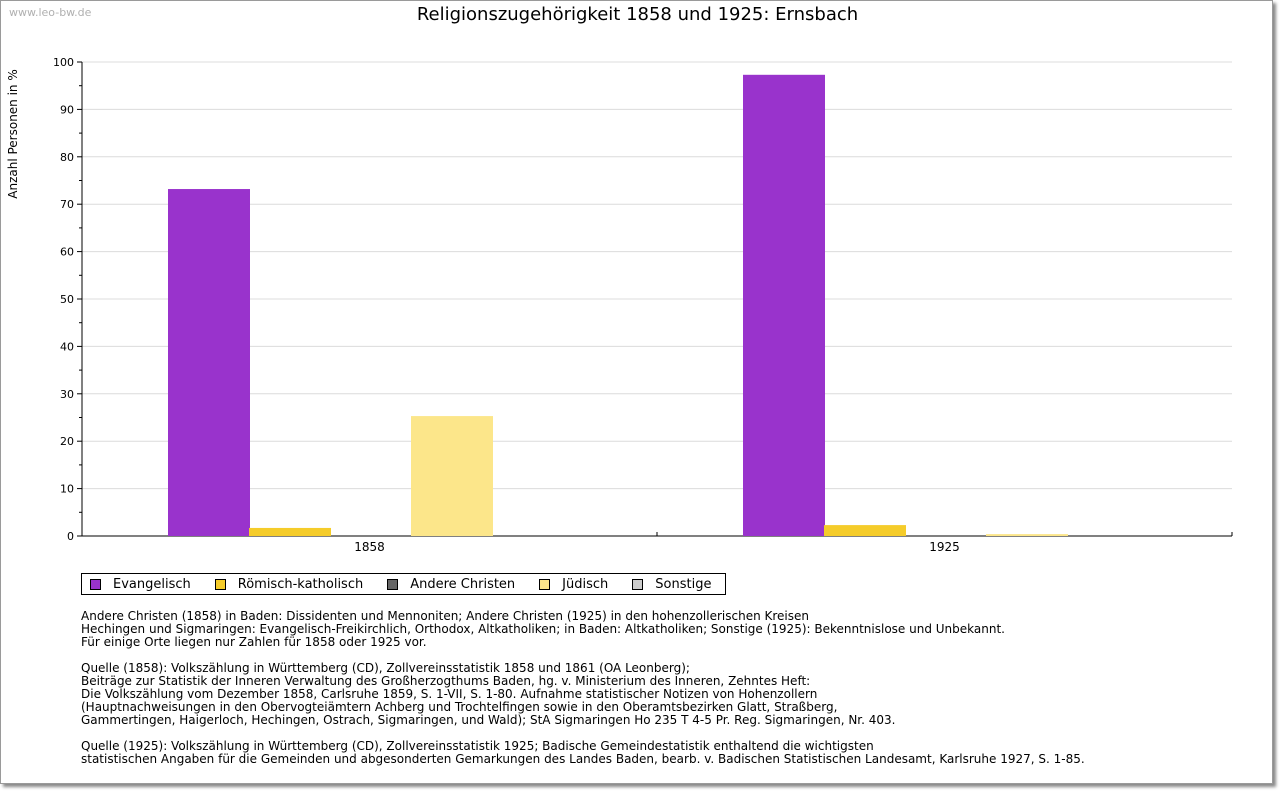  I want to click on y-tick-label: 100, so click(63, 62).